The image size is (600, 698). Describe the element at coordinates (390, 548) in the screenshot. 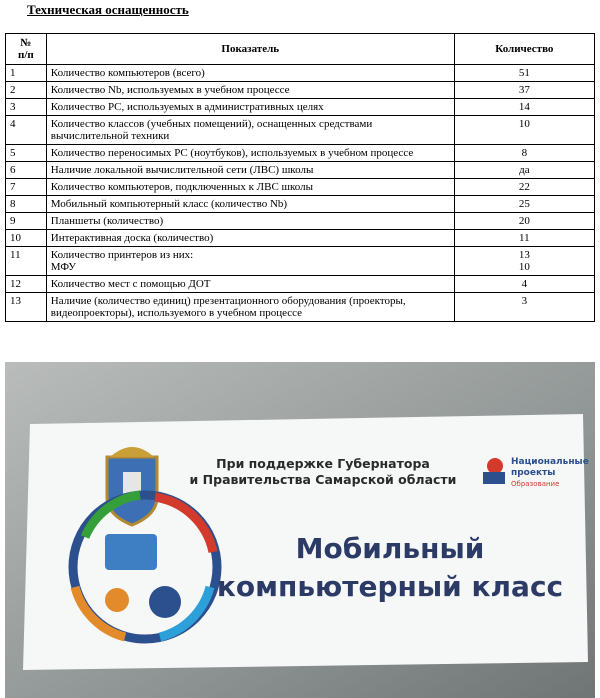

I see `headline: Мобильный` at that location.